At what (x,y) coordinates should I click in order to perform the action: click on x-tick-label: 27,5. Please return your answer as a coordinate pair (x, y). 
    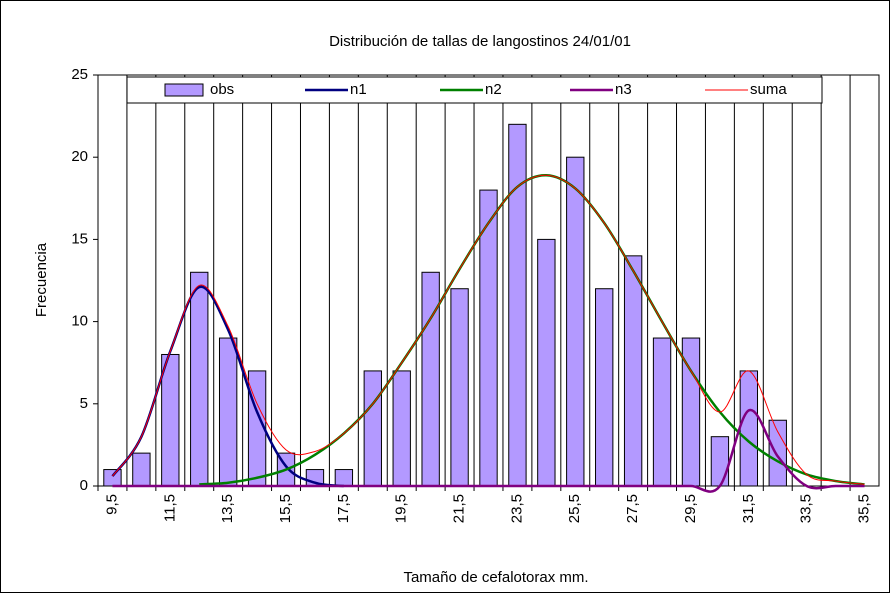
    Looking at the image, I should click on (632, 508).